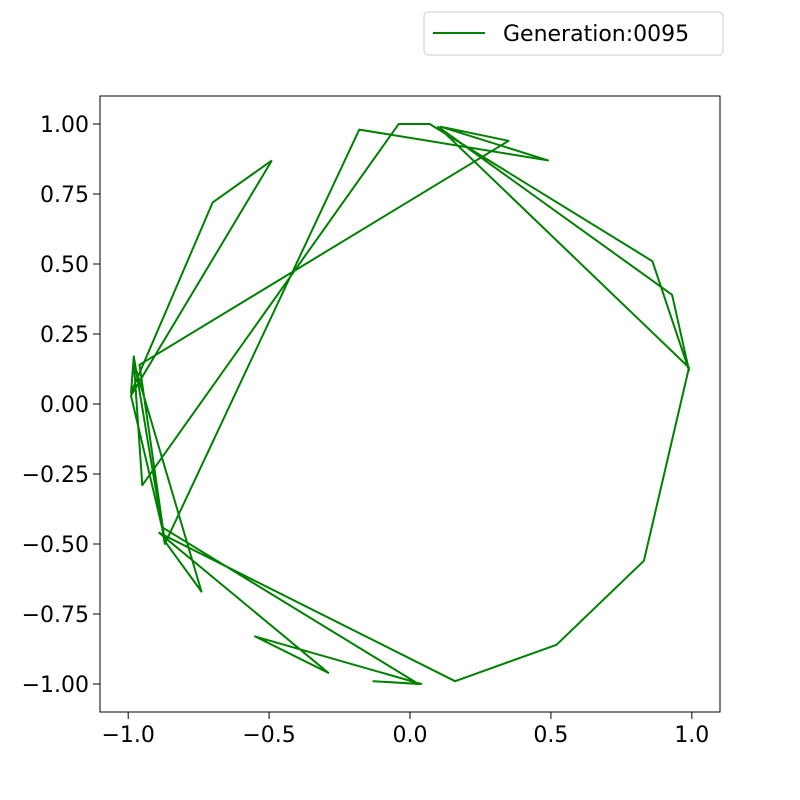  What do you see at coordinates (596, 34) in the screenshot?
I see `legend-label: Generation:0095` at bounding box center [596, 34].